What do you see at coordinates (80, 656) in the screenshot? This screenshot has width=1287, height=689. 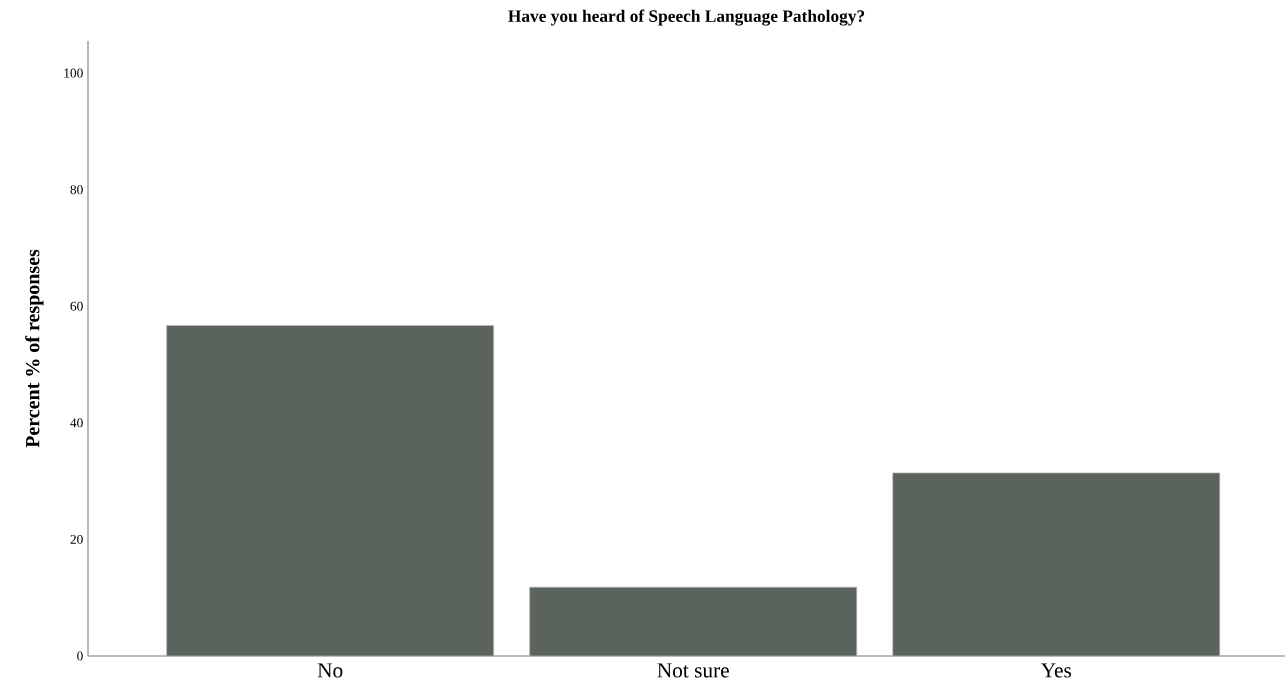 I see `y-tick-label: 0` at bounding box center [80, 656].